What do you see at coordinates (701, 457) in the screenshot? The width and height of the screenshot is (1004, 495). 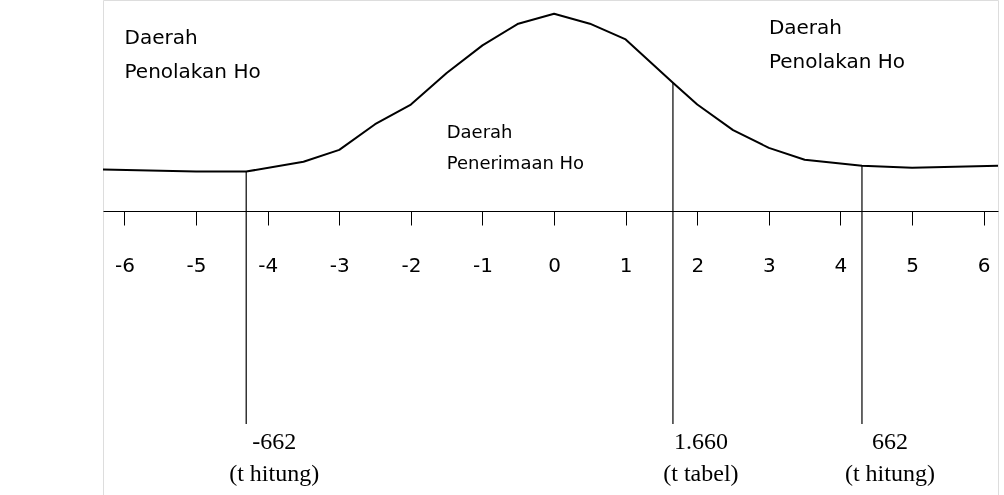 I see `ref-line-label: 1.660 (t tabel)` at bounding box center [701, 457].